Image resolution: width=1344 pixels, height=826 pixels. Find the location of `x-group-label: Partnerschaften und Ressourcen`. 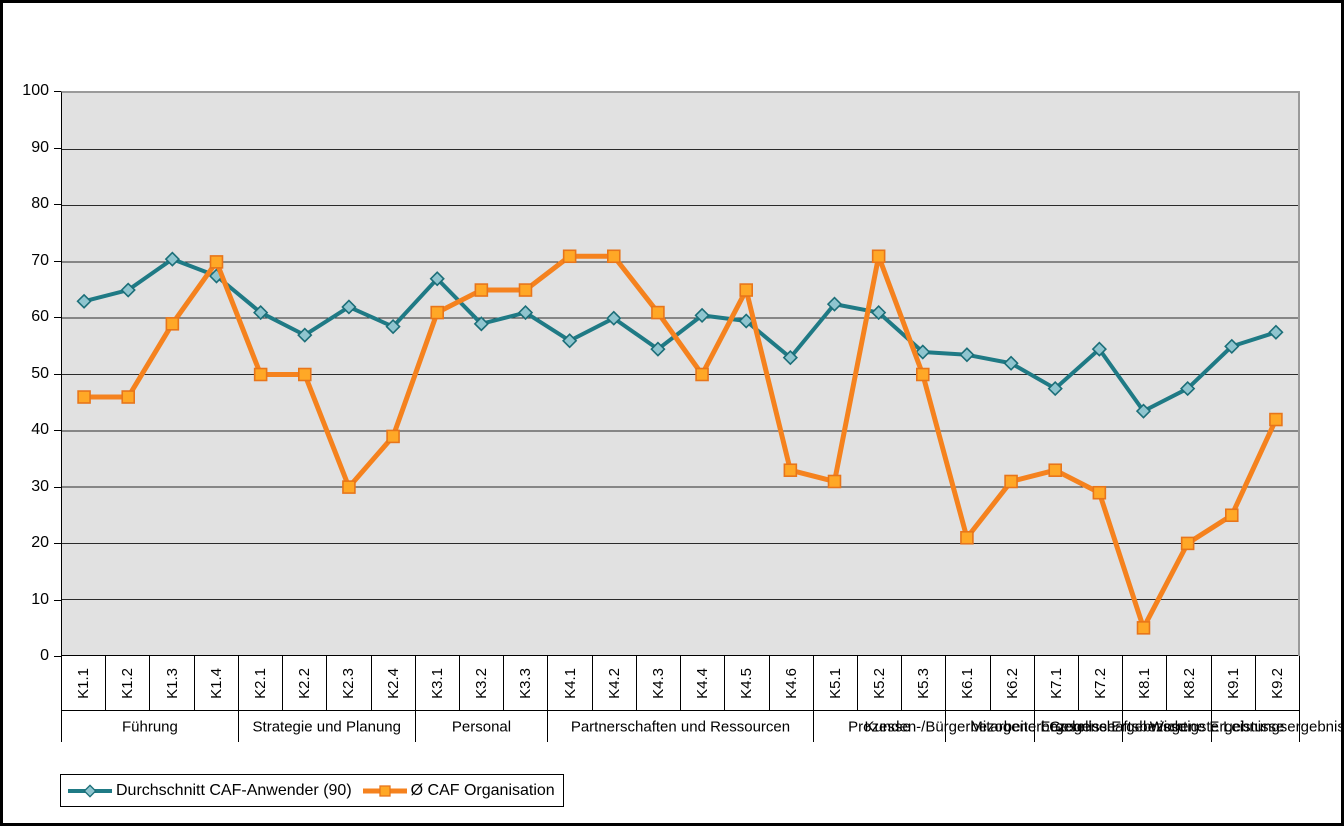

x-group-label: Partnerschaften und Ressourcen is located at coordinates (680, 726).